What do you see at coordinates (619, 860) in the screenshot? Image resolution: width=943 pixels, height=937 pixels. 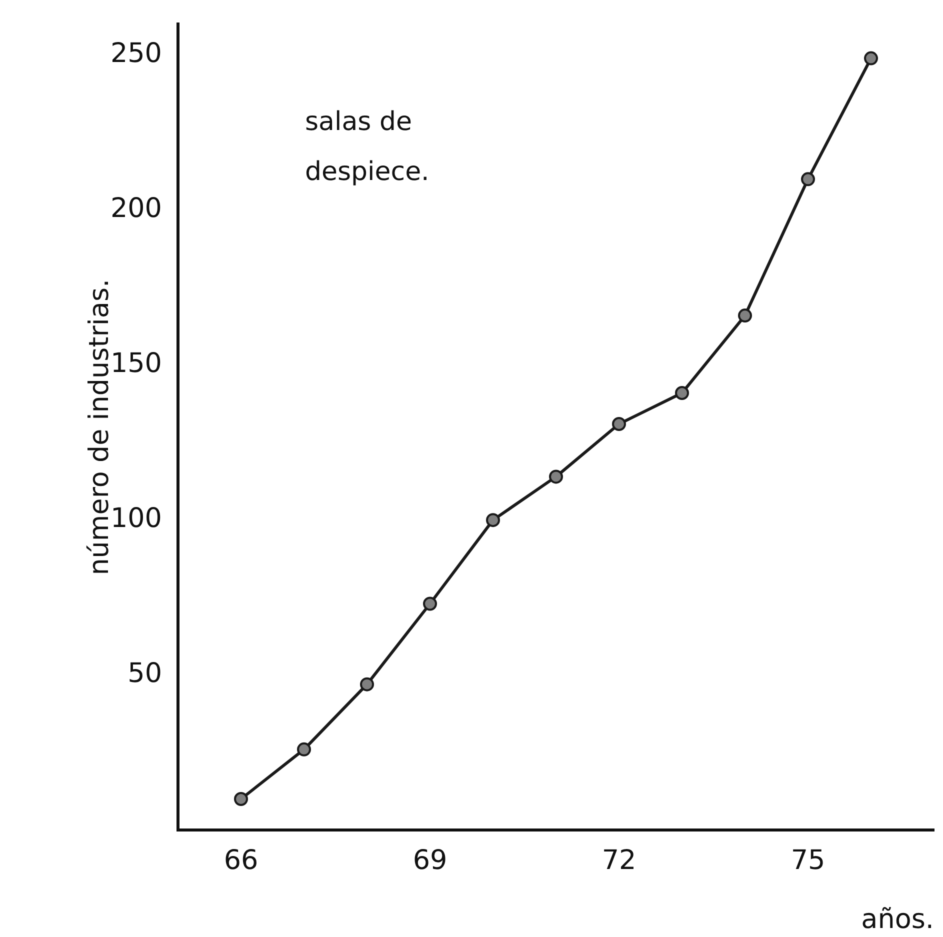 I see `x-tick-label: 72` at bounding box center [619, 860].